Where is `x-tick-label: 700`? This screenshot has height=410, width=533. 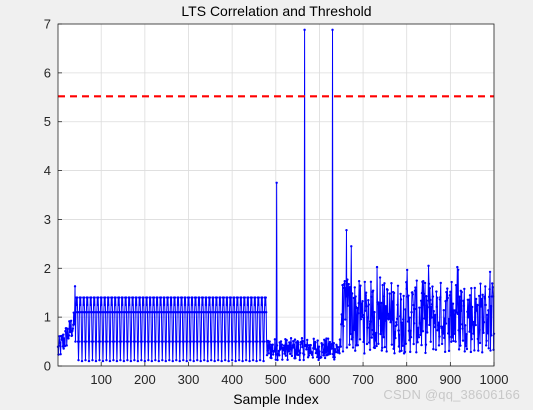
x-tick-label: 700 is located at coordinates (363, 379).